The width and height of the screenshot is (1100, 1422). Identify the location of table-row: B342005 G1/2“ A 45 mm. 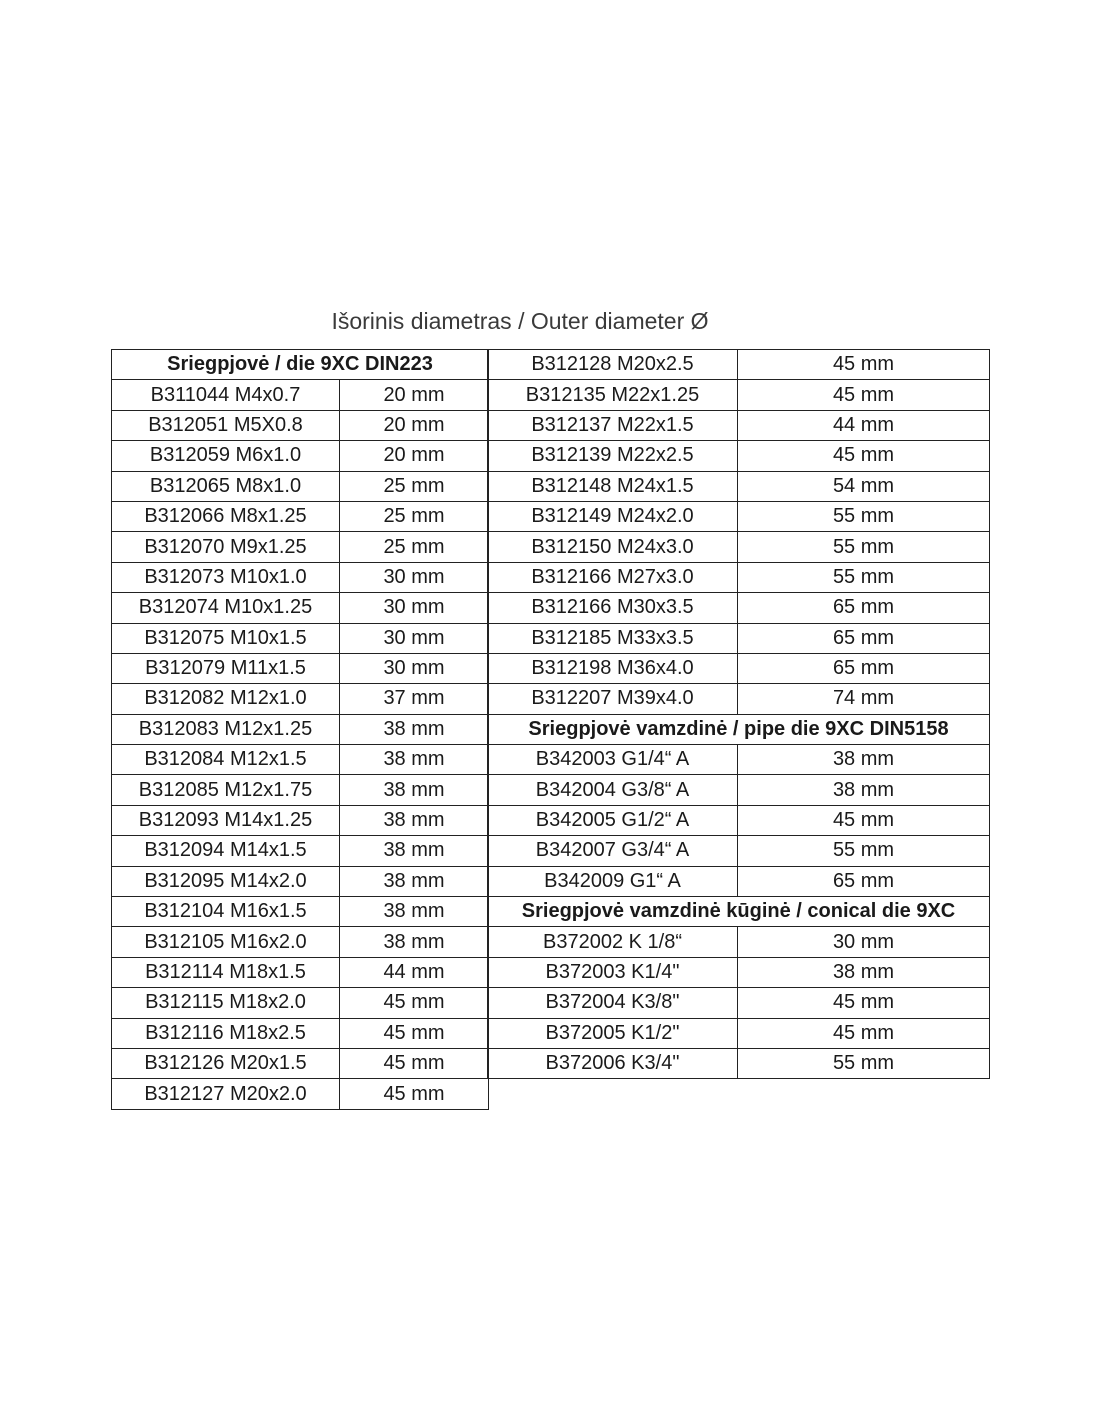
(738, 820).